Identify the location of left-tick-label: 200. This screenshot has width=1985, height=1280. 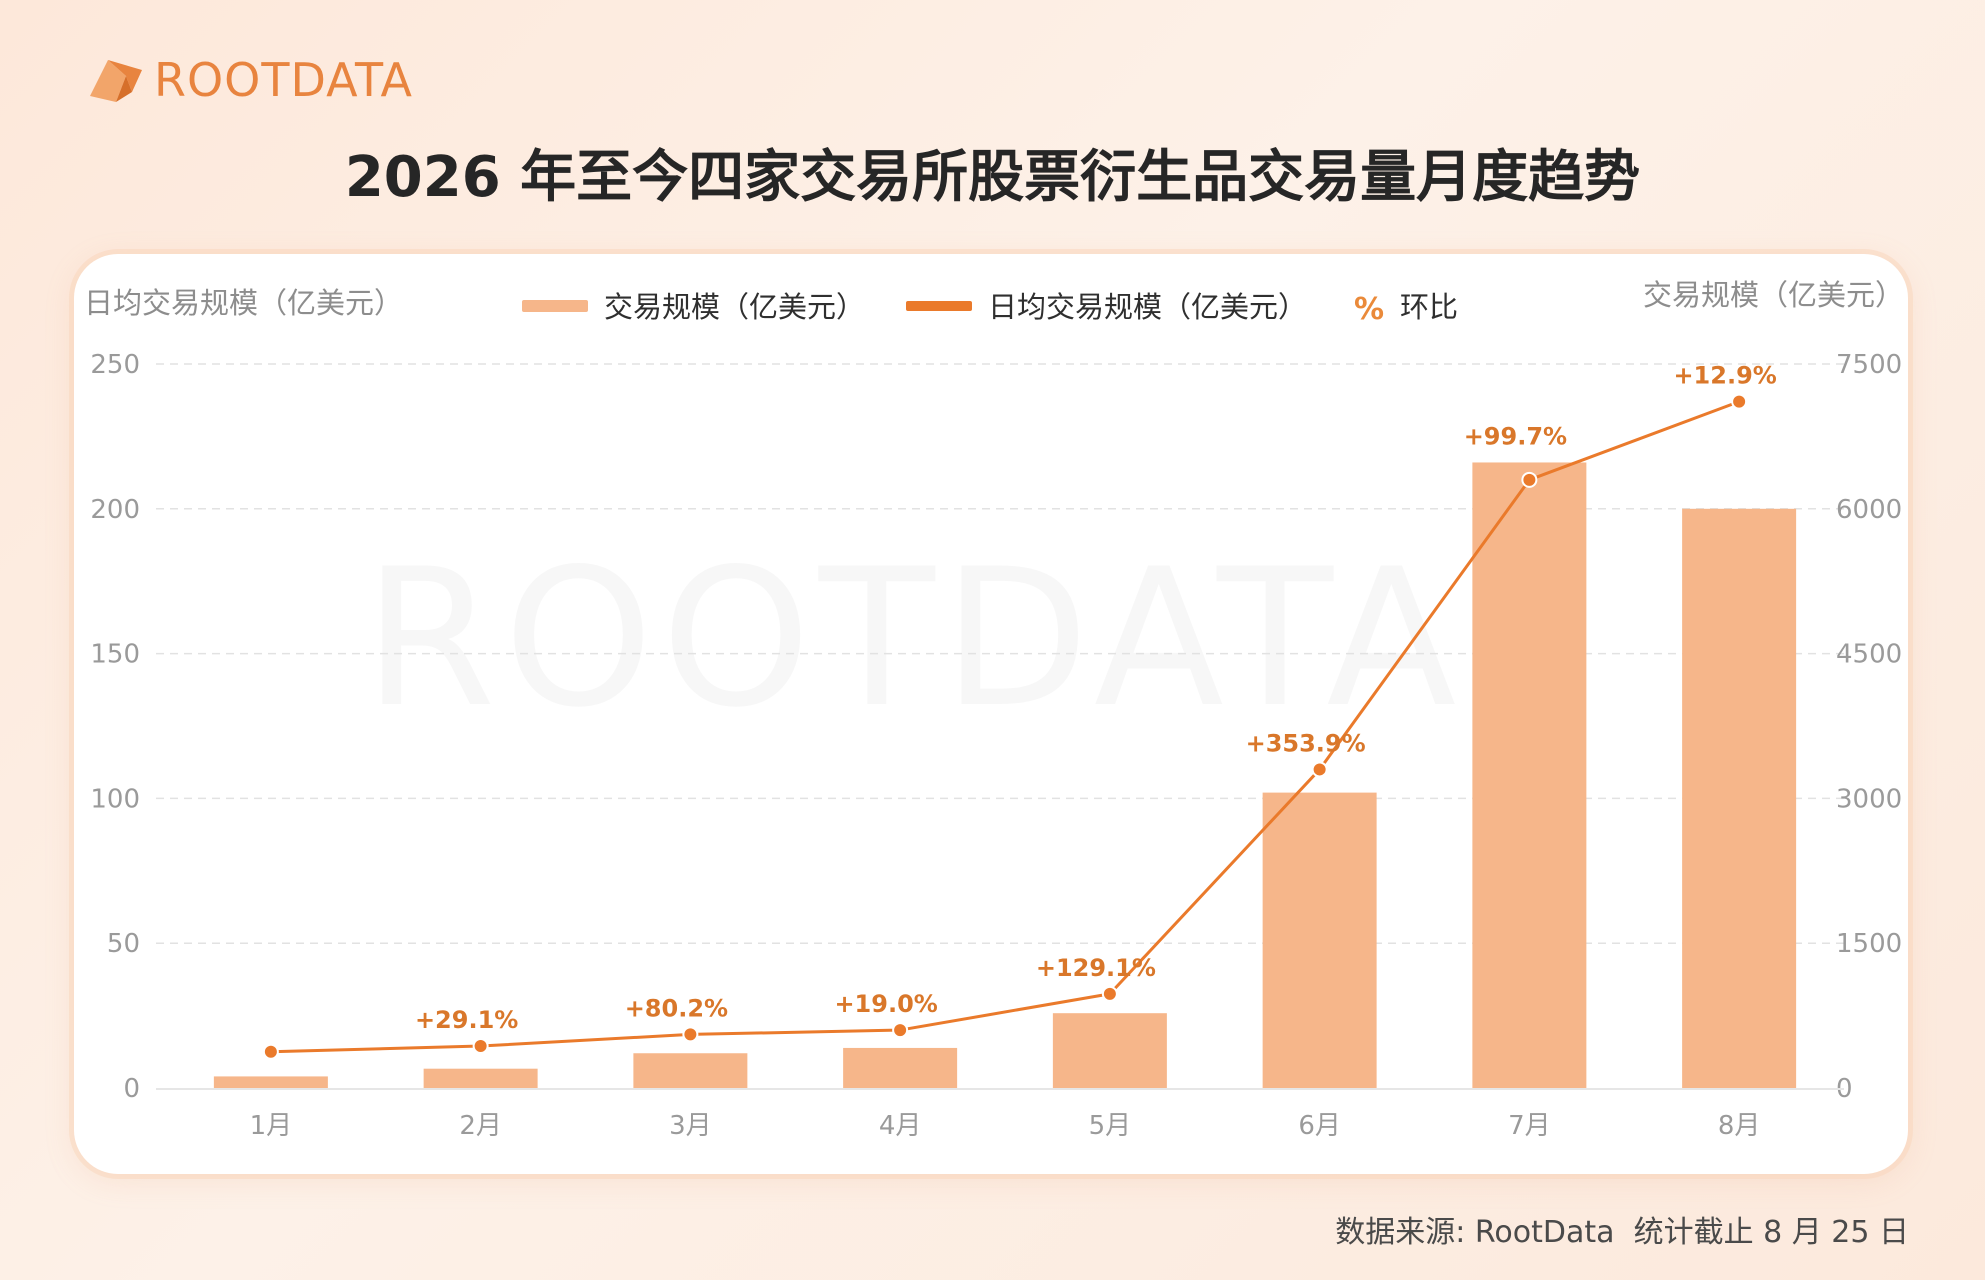
(115, 510).